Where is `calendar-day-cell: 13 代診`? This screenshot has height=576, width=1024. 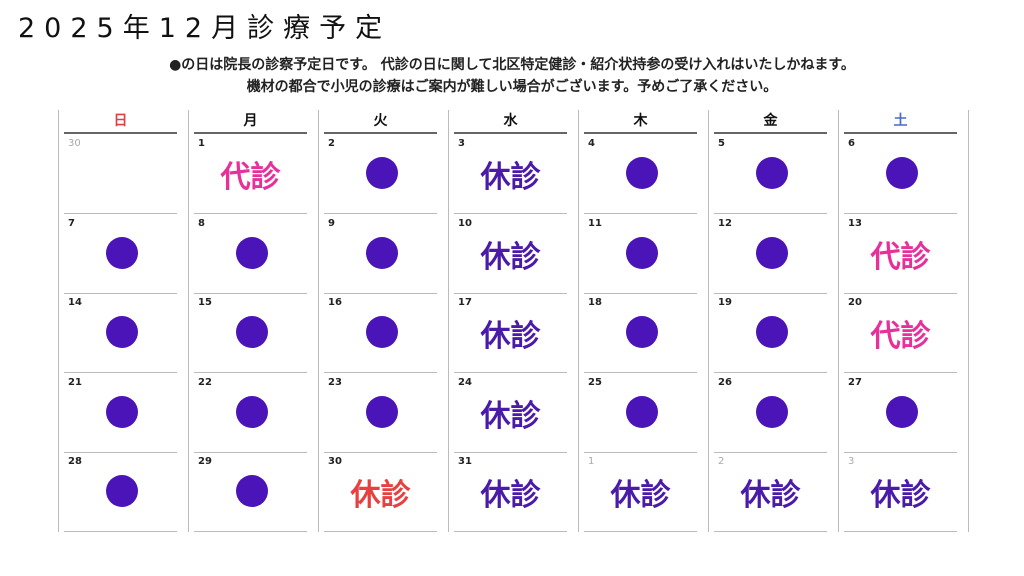
calendar-day-cell: 13 代診 is located at coordinates (900, 254).